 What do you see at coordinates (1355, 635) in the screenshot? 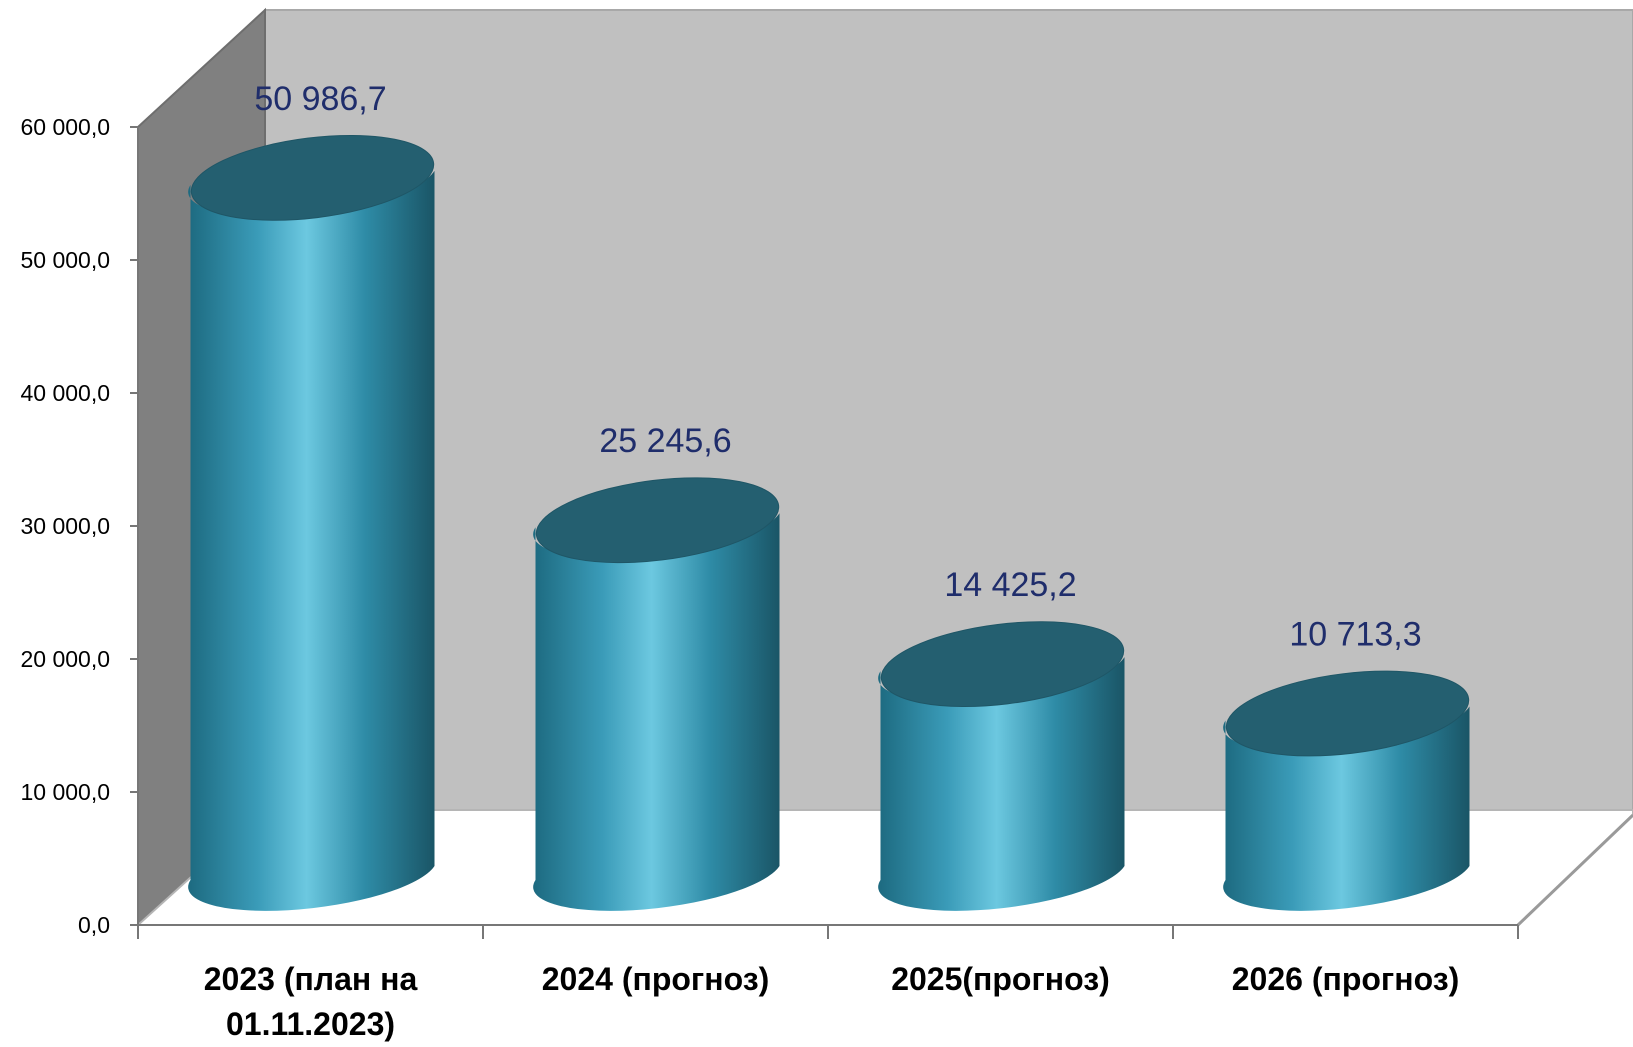
I see `value-label: 10 713,3` at bounding box center [1355, 635].